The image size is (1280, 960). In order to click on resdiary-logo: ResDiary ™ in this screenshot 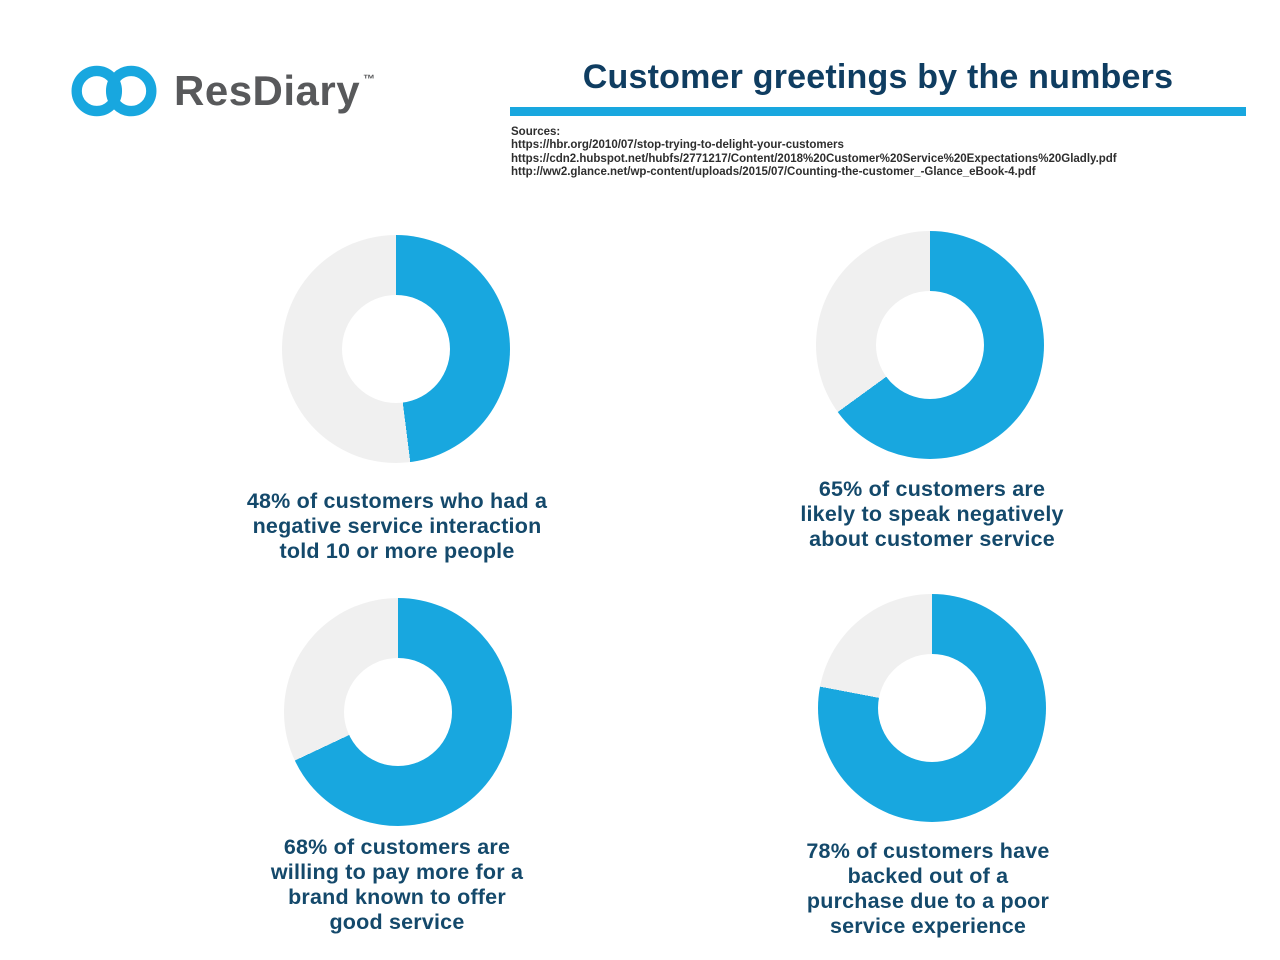, I will do `click(222, 91)`.